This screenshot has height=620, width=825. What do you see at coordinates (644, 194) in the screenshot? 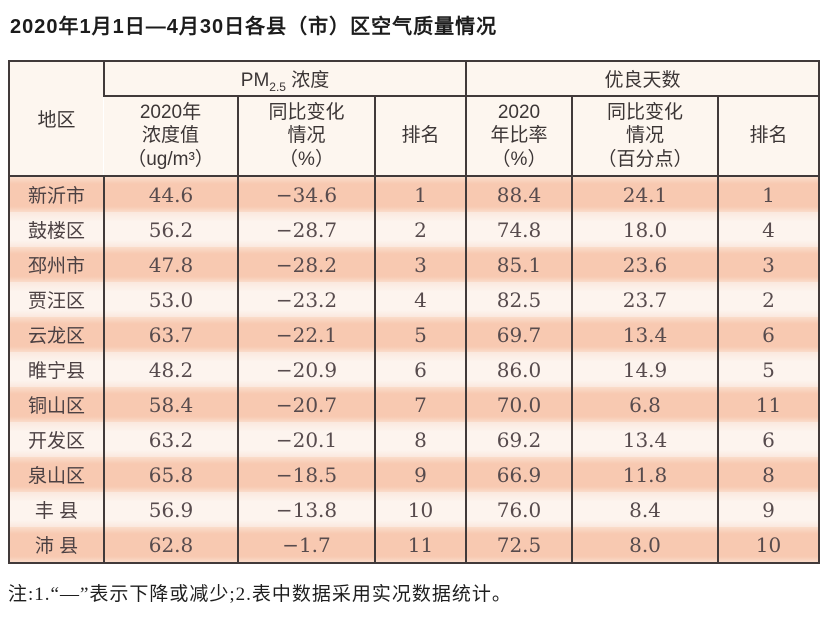
I see `gd-change-cell: 24.1` at bounding box center [644, 194].